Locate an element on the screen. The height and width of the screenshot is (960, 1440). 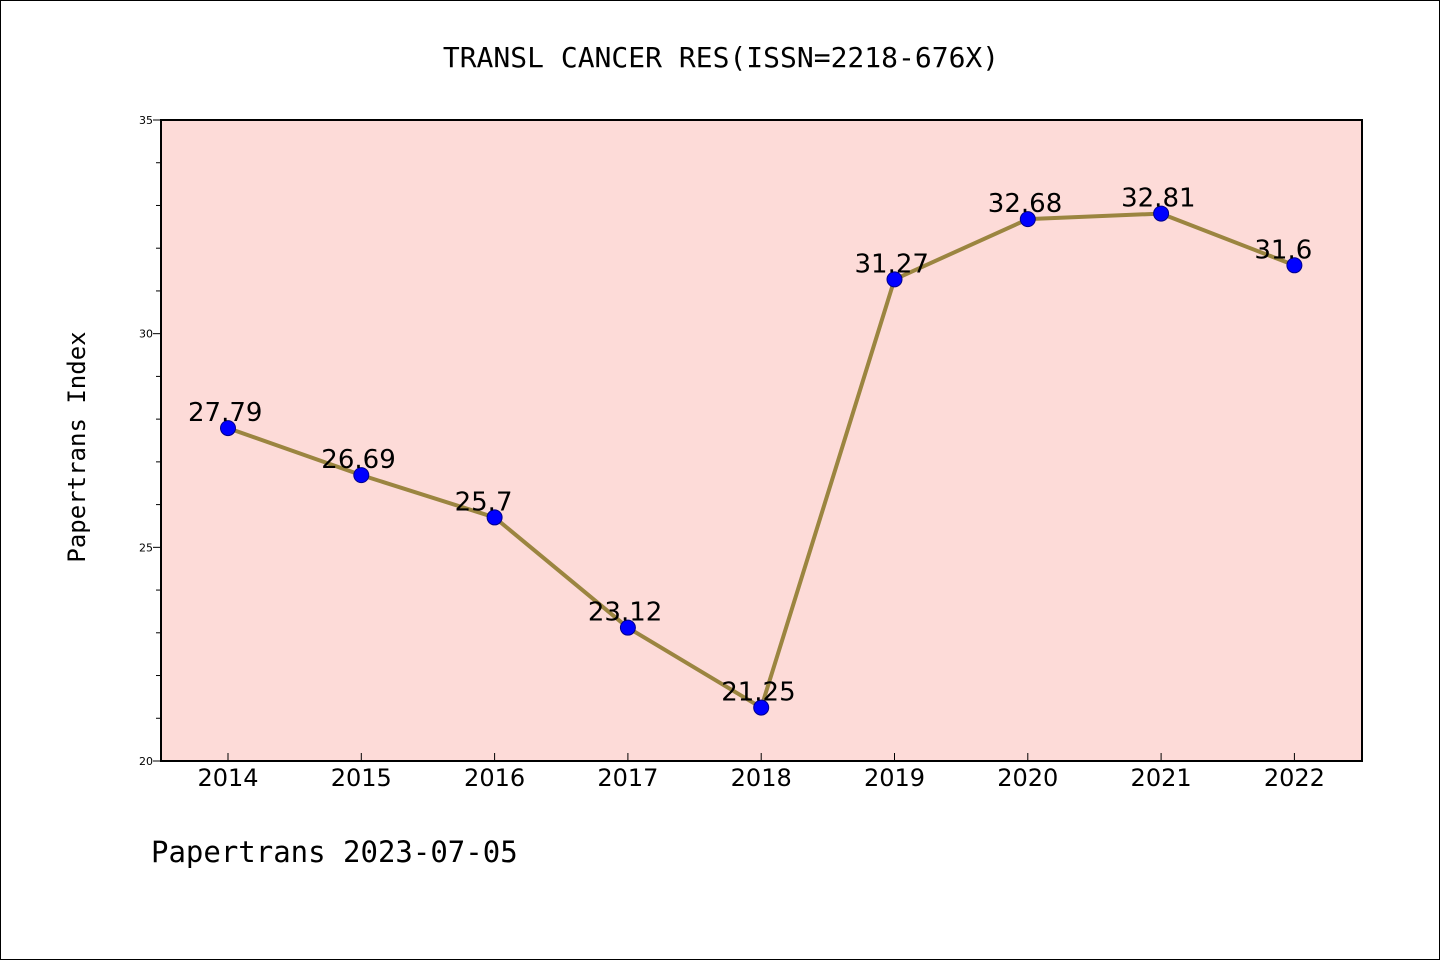
x-tick-label: 2017 is located at coordinates (627, 778).